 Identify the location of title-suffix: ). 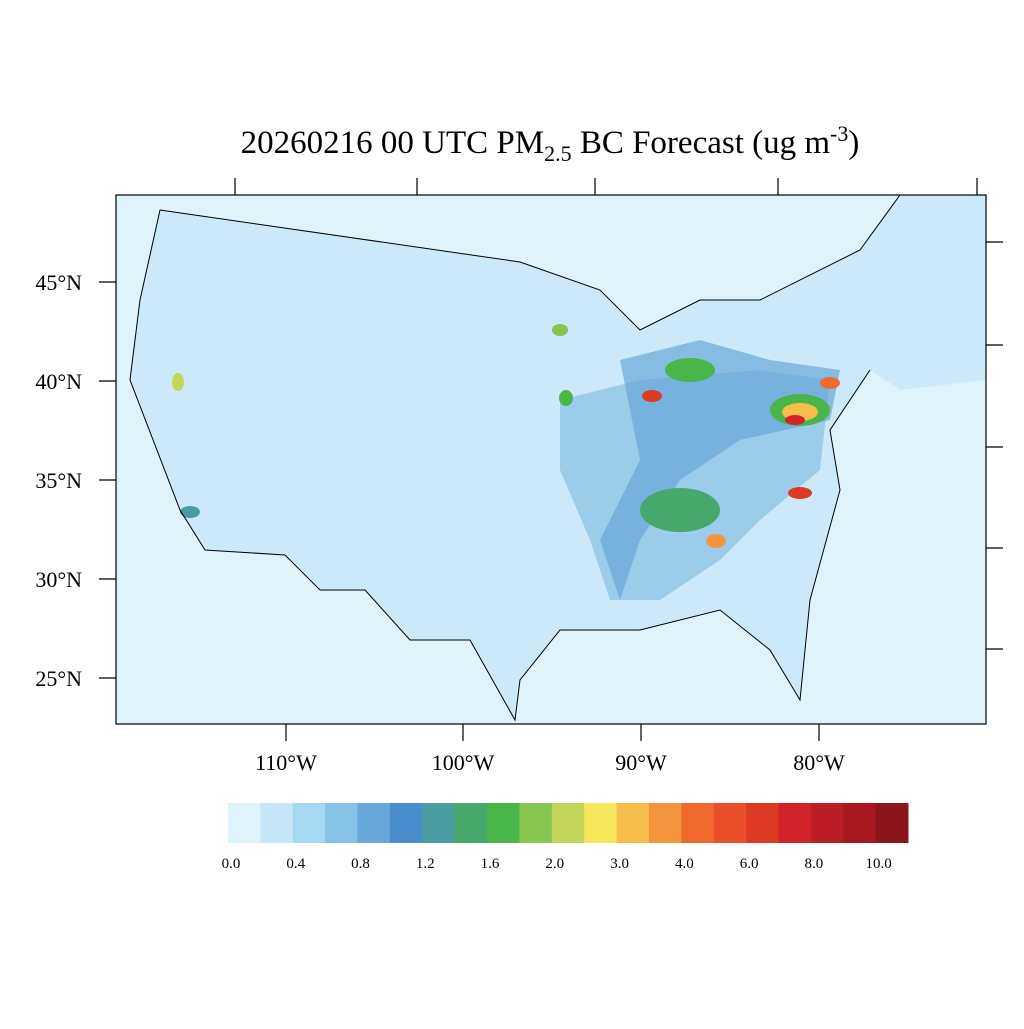
(853, 143).